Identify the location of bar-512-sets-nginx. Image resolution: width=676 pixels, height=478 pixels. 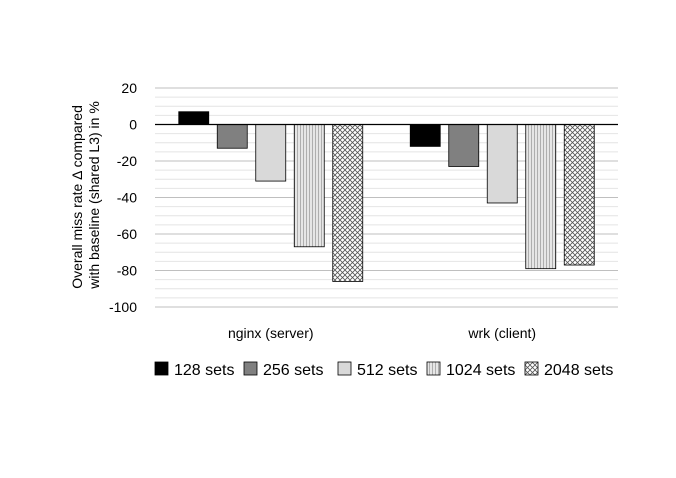
(271, 153).